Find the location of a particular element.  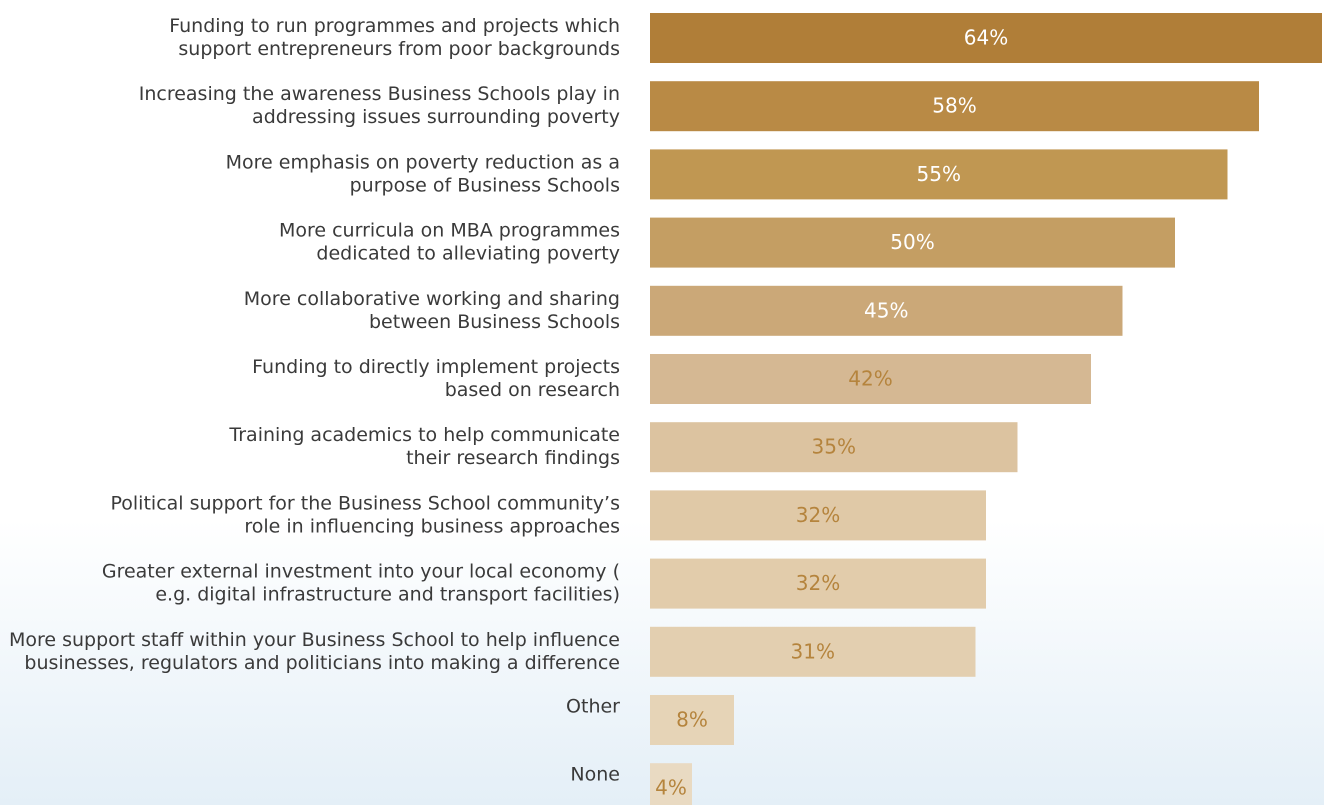

category-label: More emphasis on poverty reduction as a is located at coordinates (423, 162).